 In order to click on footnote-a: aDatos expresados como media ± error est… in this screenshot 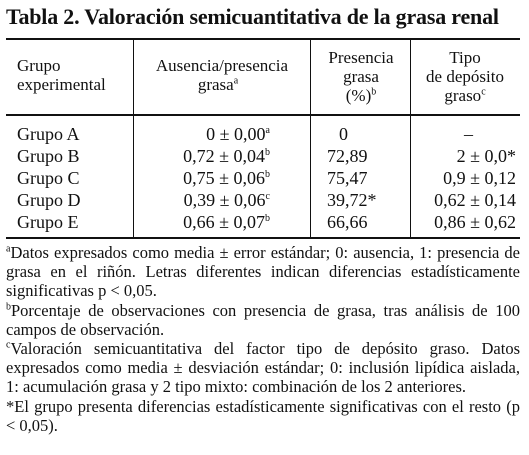, I will do `click(263, 272)`.